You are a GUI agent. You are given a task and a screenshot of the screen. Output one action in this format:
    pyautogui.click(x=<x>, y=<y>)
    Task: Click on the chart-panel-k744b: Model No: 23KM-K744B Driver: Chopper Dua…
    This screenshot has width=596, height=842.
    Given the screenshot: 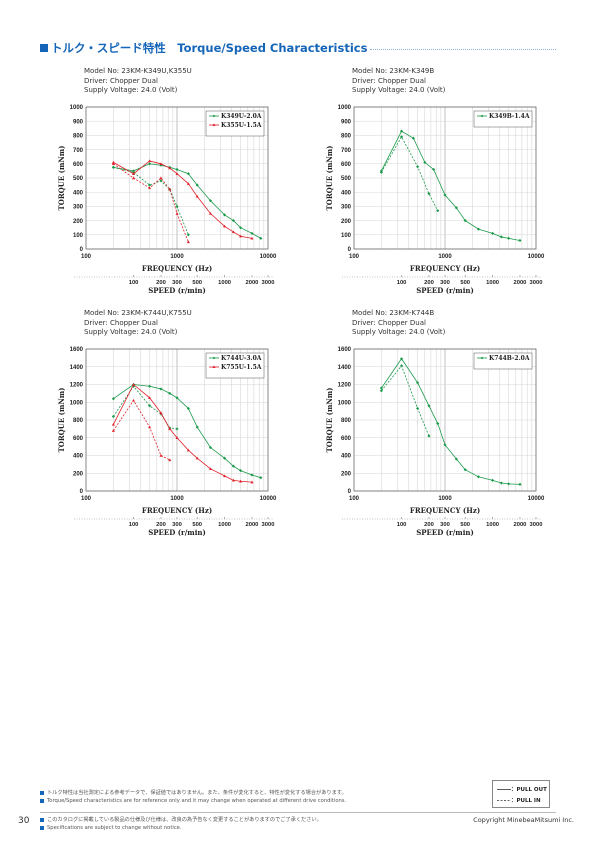 What is the action you would take?
    pyautogui.click(x=441, y=424)
    